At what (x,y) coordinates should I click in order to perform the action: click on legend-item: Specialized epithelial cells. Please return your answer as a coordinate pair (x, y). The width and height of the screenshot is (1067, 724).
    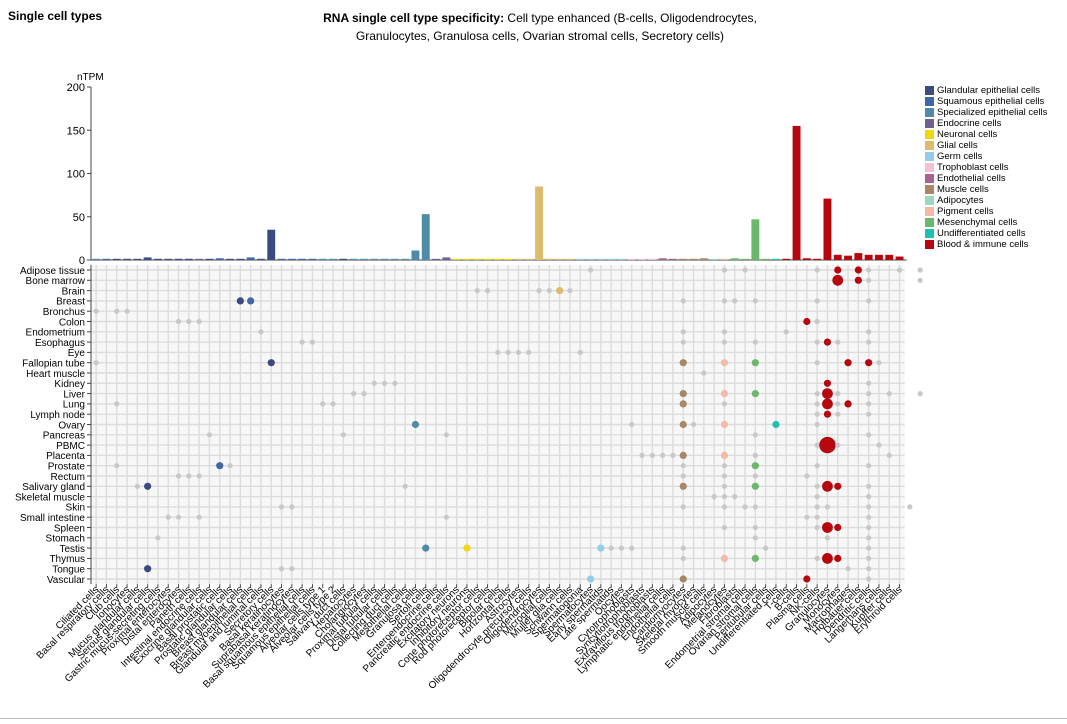
    Looking at the image, I should click on (986, 112).